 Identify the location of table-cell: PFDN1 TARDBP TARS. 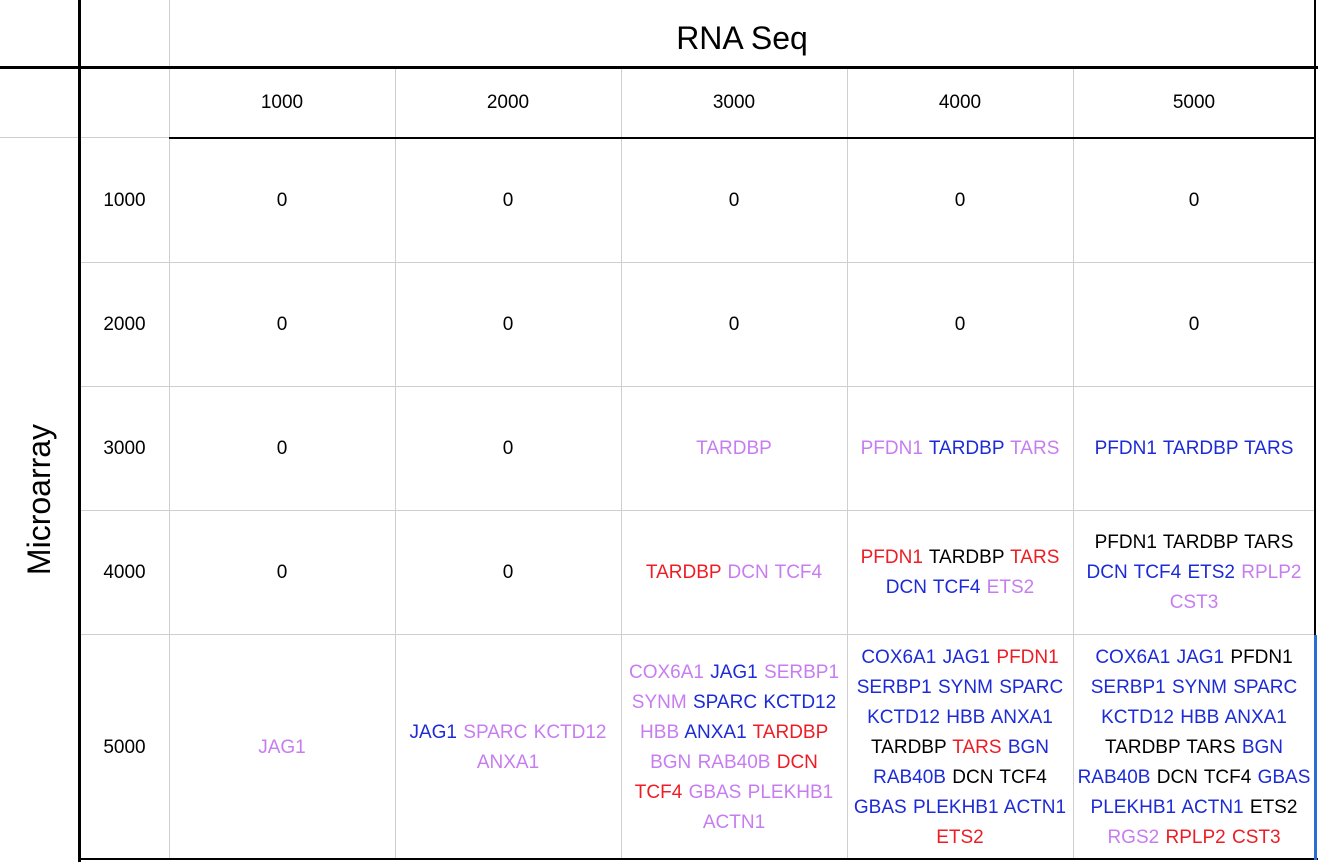
(1194, 449).